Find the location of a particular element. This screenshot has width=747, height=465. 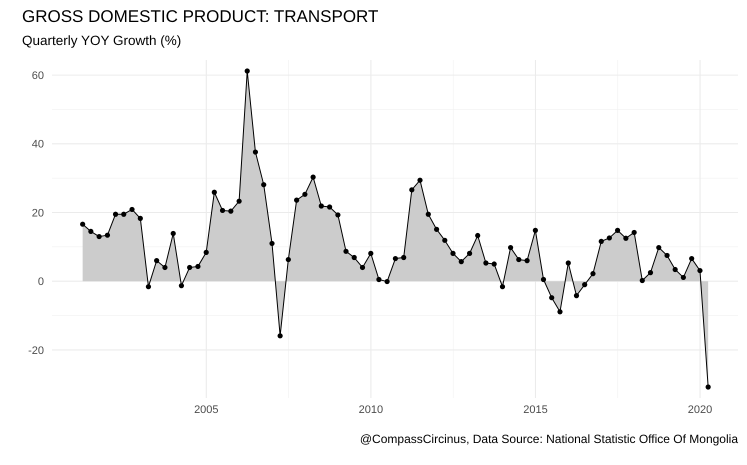

y-tick-label: 0 is located at coordinates (41, 282).